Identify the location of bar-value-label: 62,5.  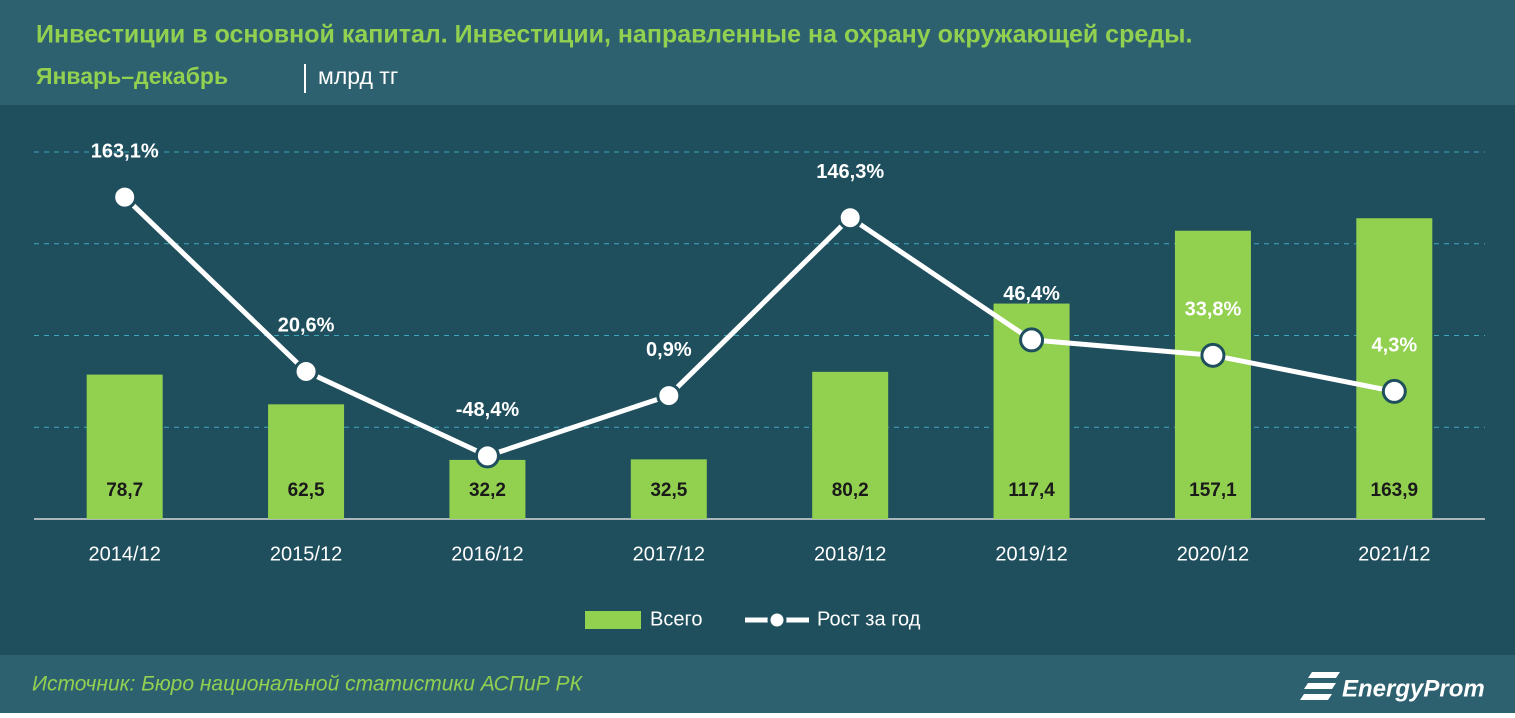
(306, 490).